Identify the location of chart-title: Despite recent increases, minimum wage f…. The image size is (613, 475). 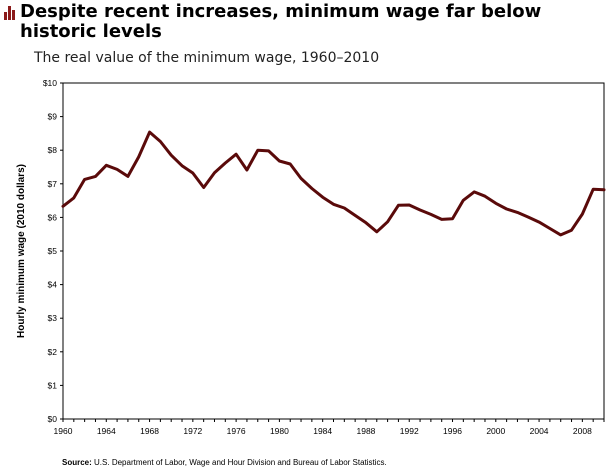
(281, 21).